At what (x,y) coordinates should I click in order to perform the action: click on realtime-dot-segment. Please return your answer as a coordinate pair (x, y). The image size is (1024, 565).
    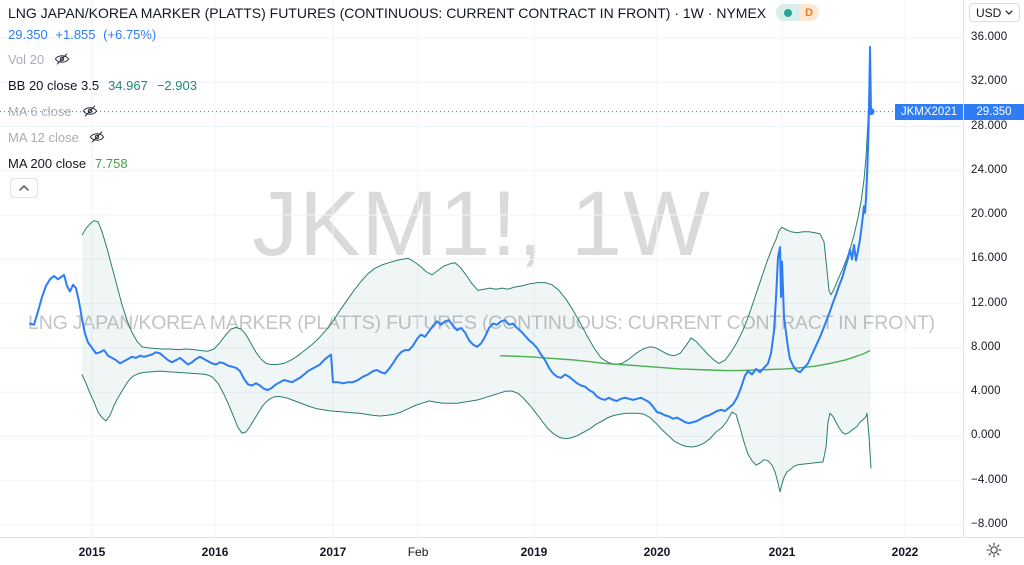
    Looking at the image, I should click on (788, 12).